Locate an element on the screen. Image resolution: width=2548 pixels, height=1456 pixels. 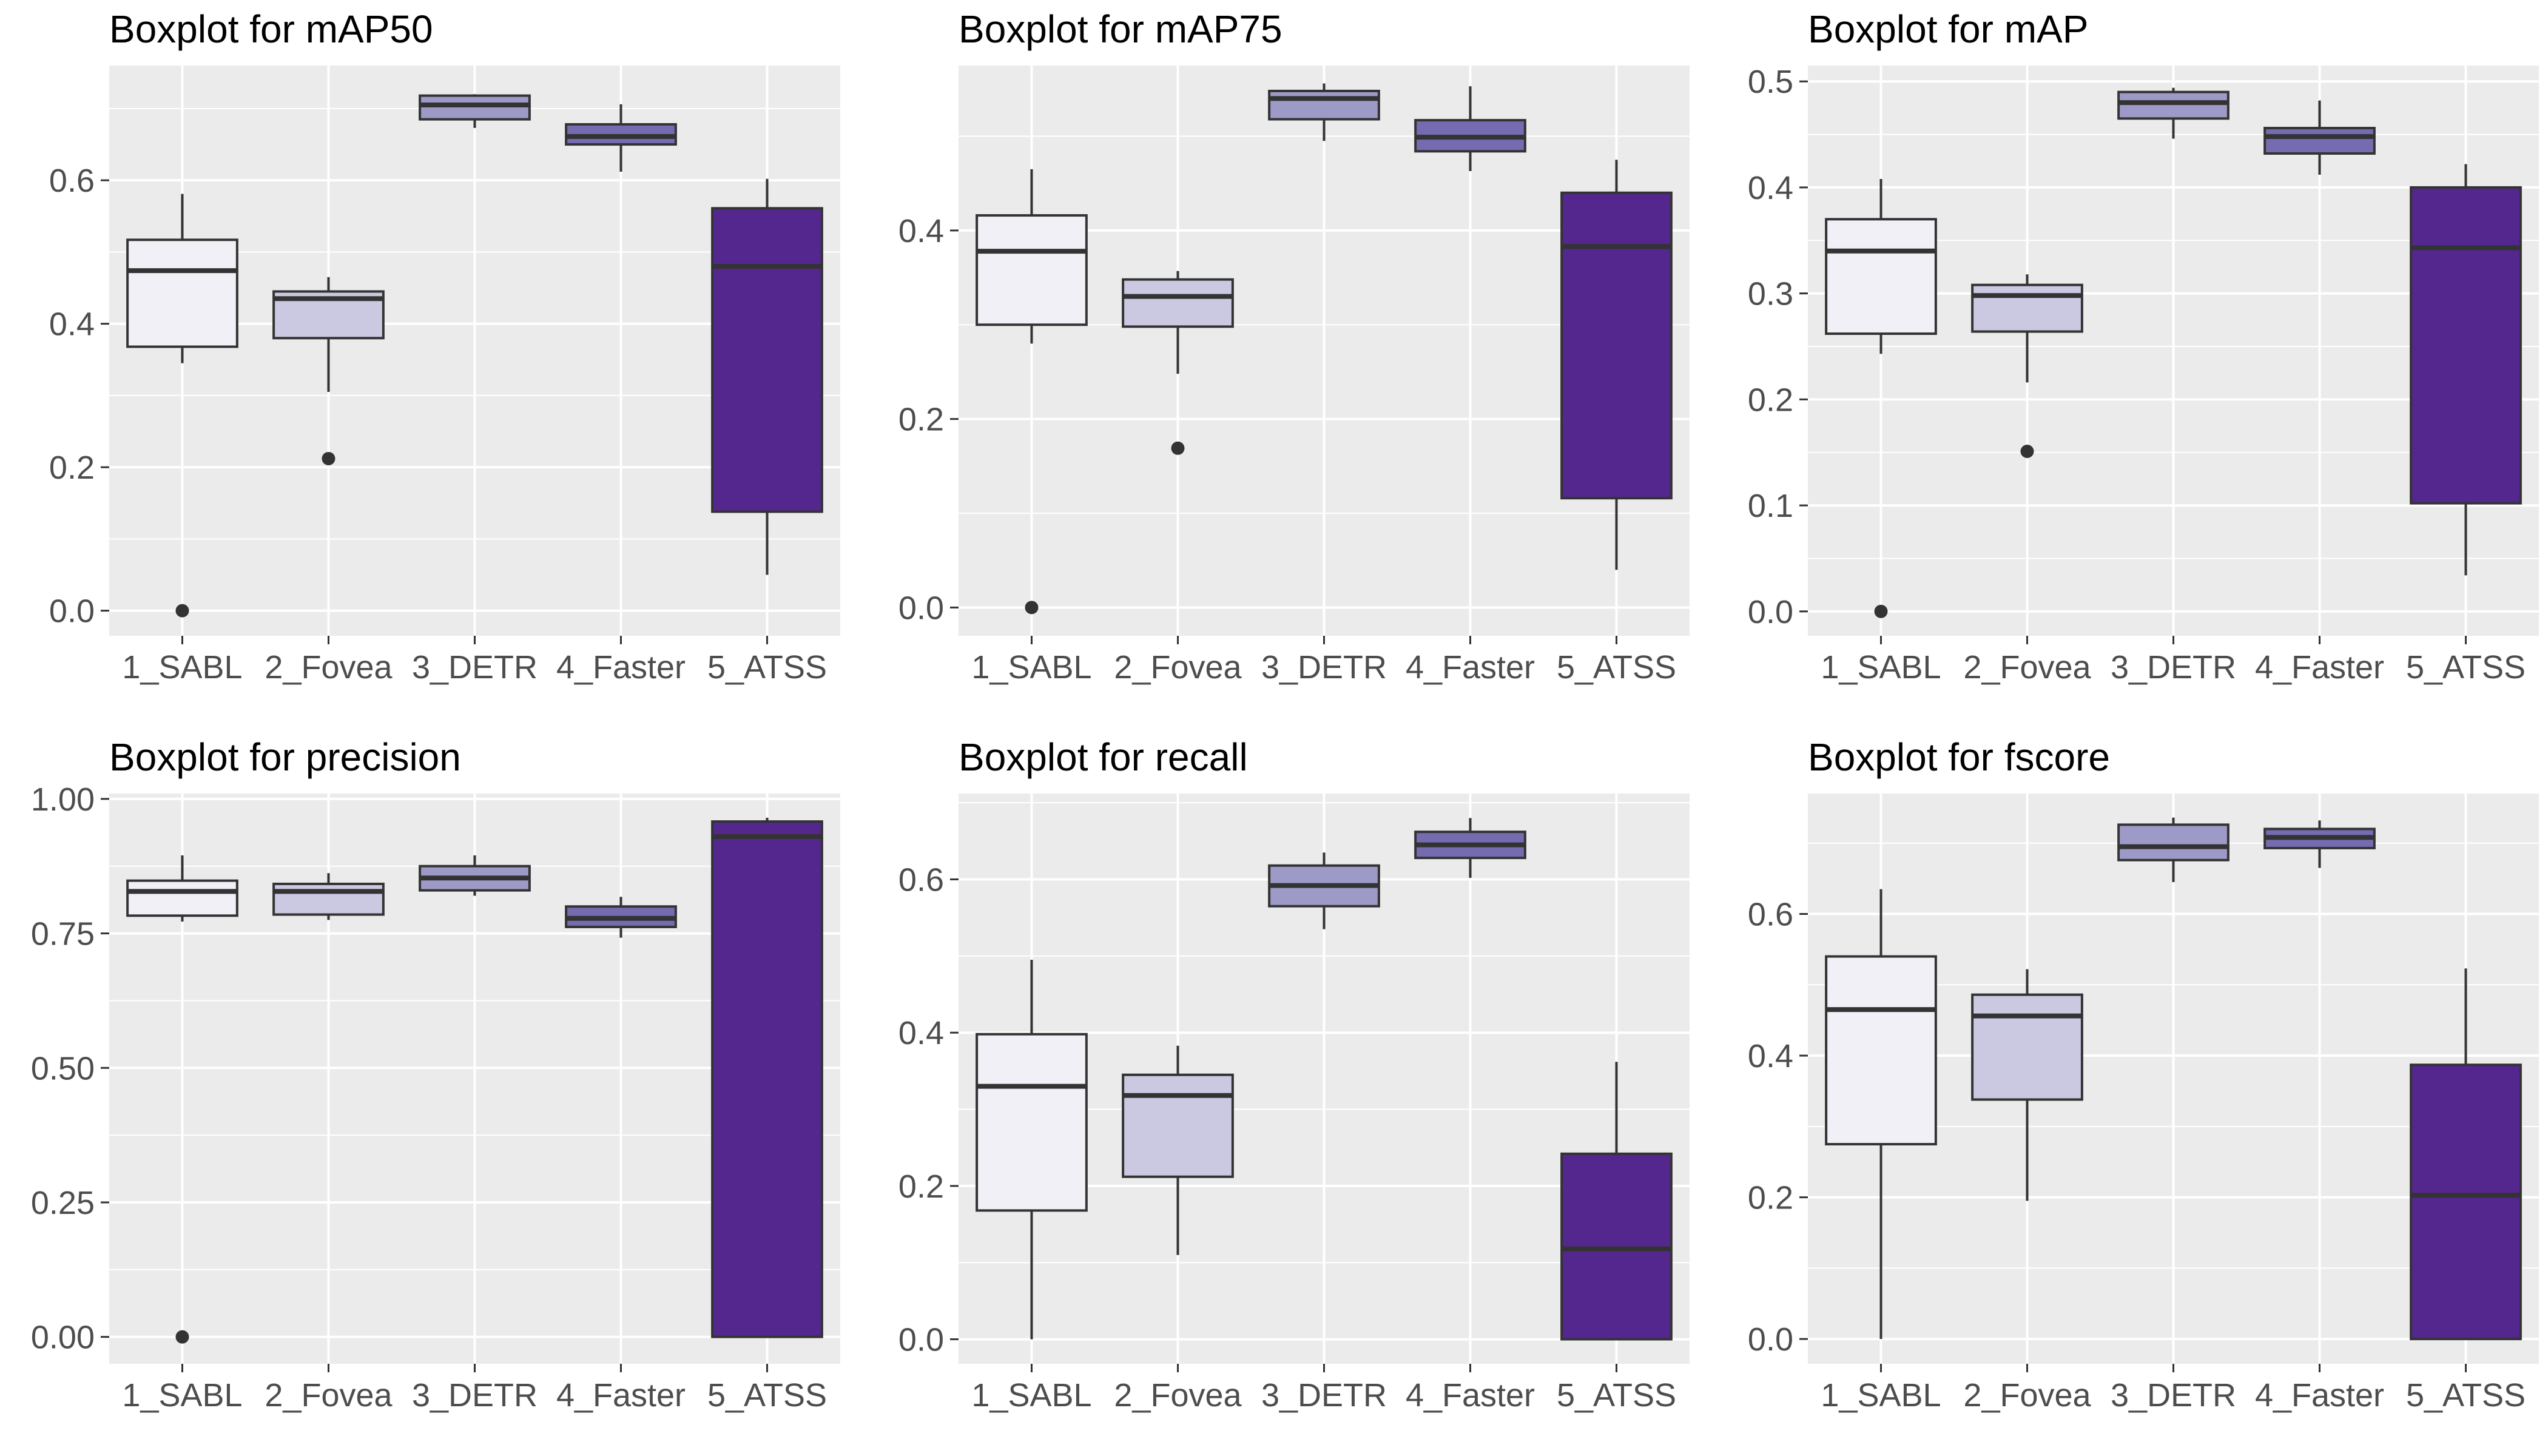
panel-title: Boxplot for precision is located at coordinates (285, 757).